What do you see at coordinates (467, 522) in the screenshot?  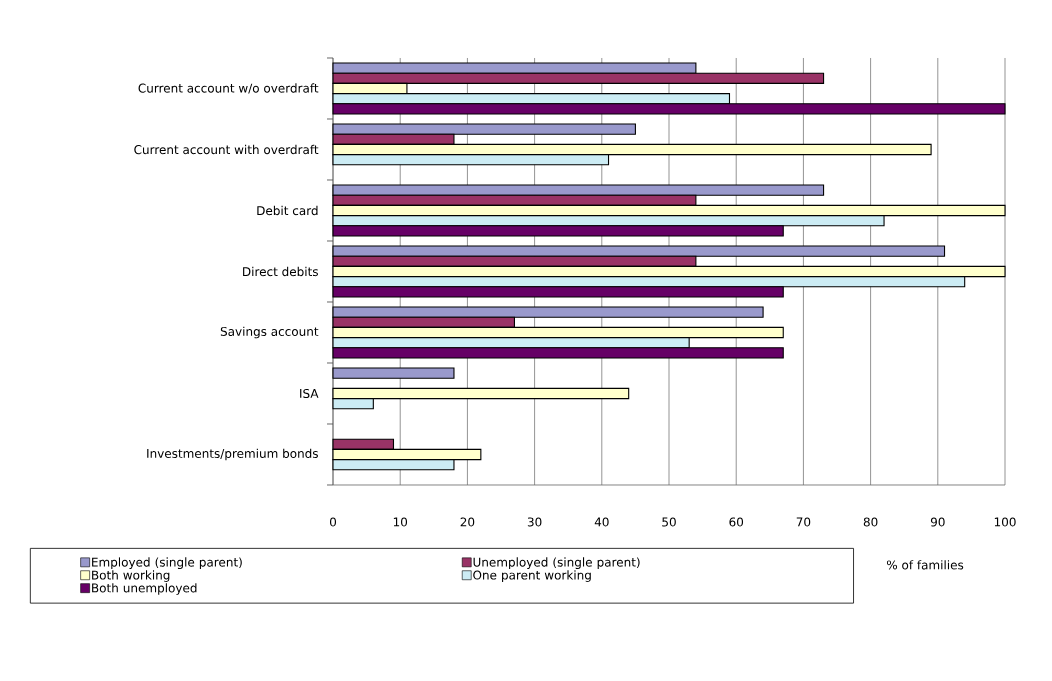 I see `x-tick-label: 20` at bounding box center [467, 522].